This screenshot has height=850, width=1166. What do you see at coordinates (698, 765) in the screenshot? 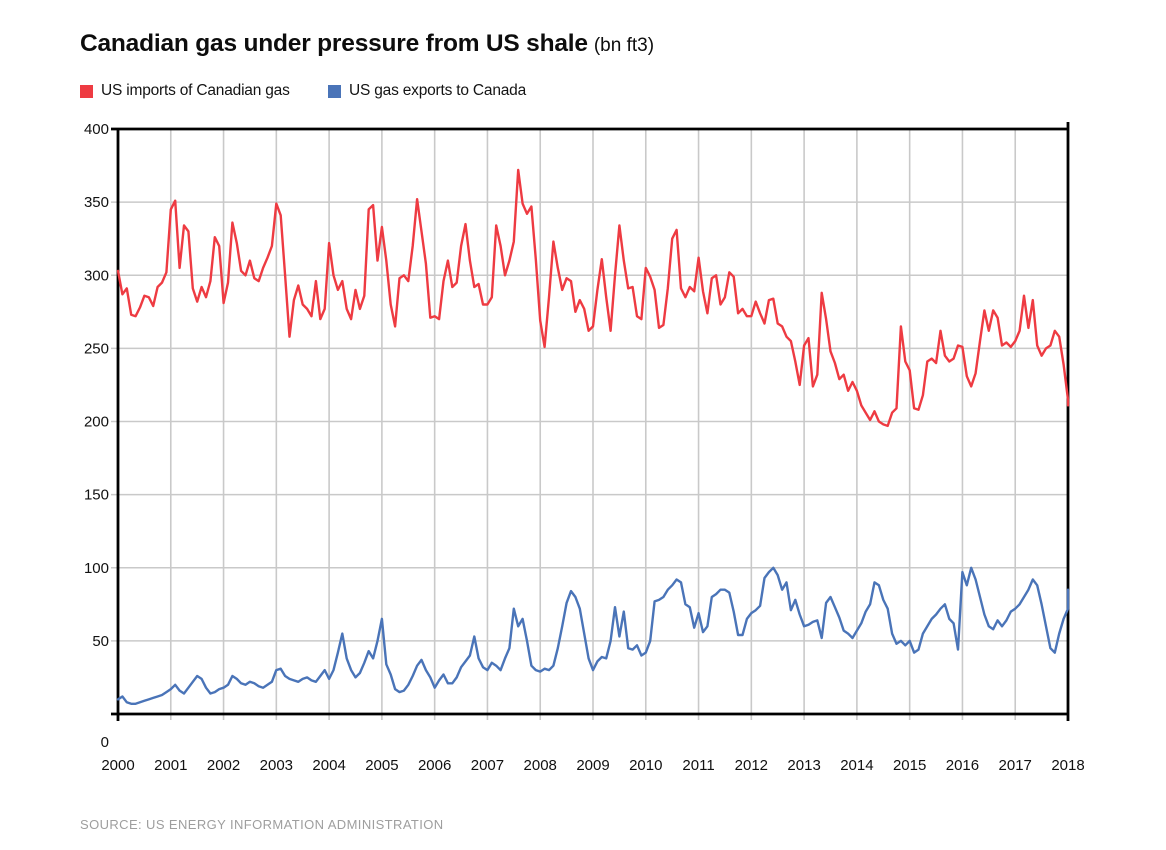
I see `x-tick-label: 2011` at bounding box center [698, 765].